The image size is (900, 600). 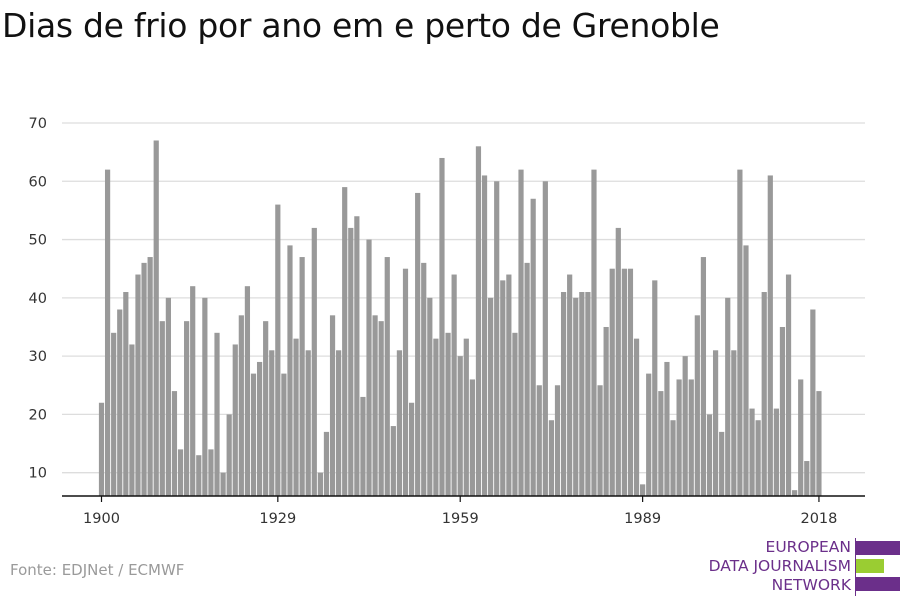 I want to click on bar-2016, so click(x=807, y=478).